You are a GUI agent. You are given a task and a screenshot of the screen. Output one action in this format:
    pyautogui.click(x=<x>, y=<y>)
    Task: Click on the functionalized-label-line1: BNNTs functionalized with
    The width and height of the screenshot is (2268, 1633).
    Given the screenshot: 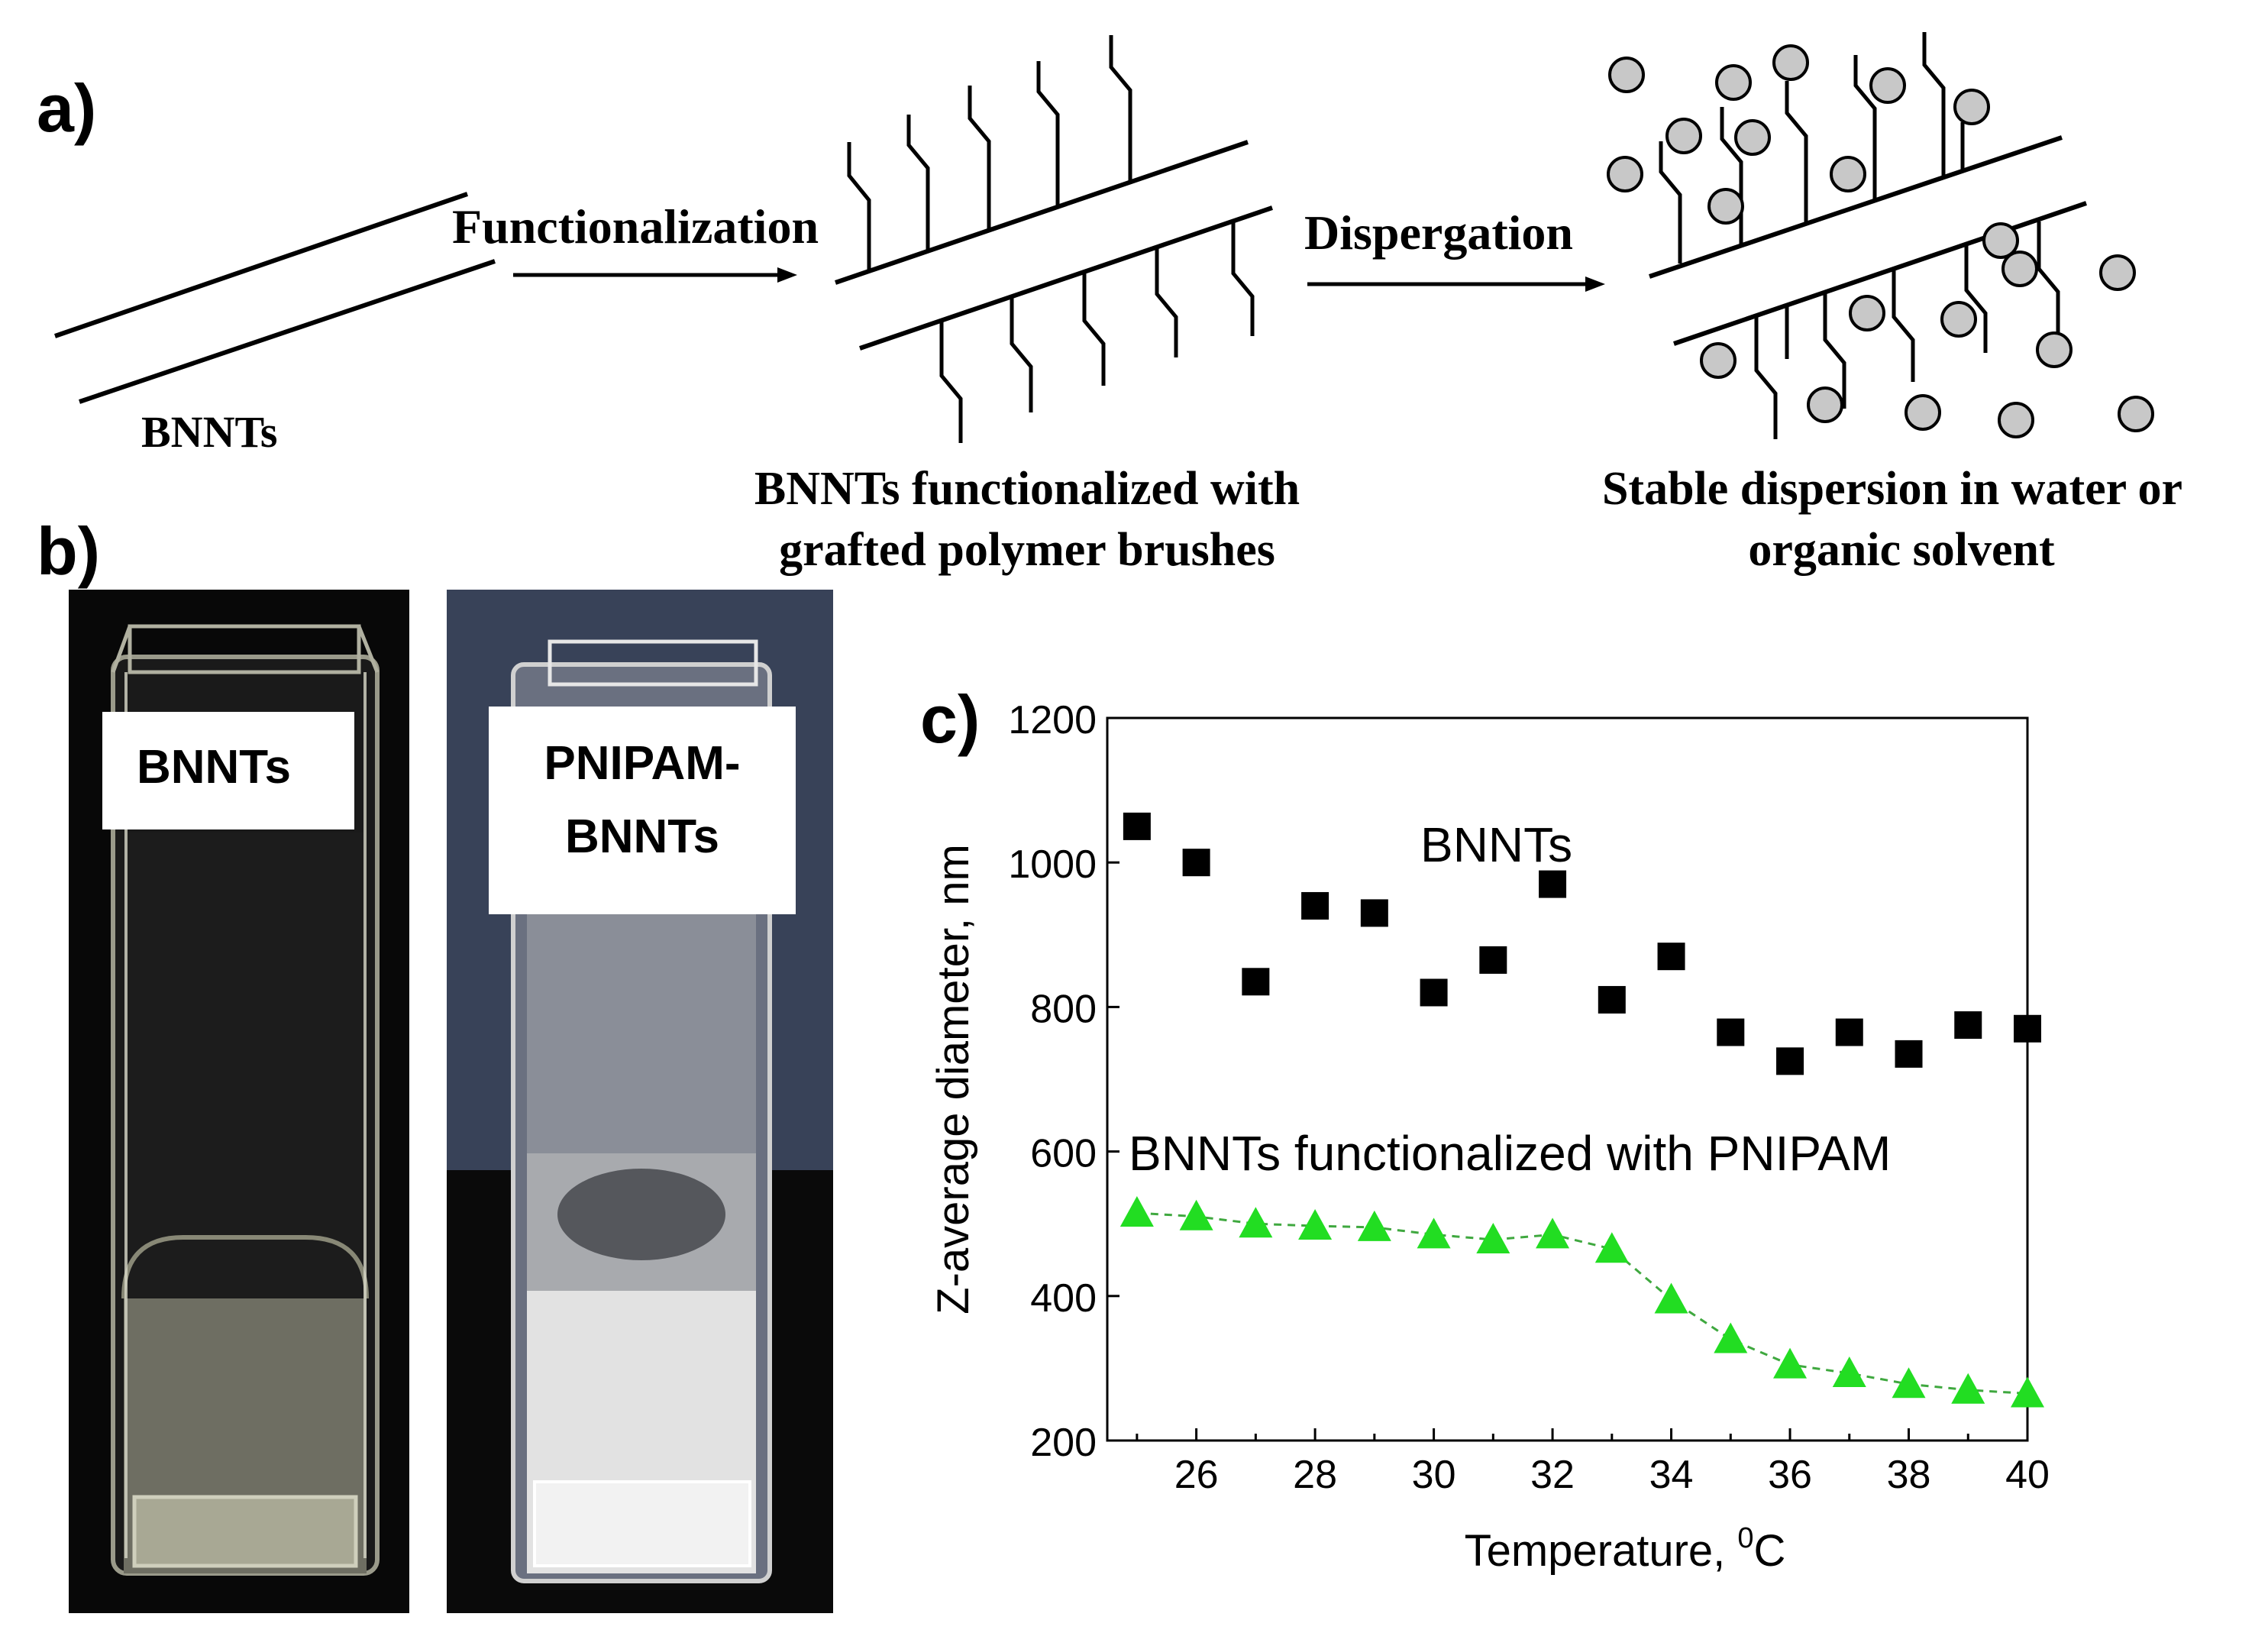 What is the action you would take?
    pyautogui.click(x=1027, y=489)
    